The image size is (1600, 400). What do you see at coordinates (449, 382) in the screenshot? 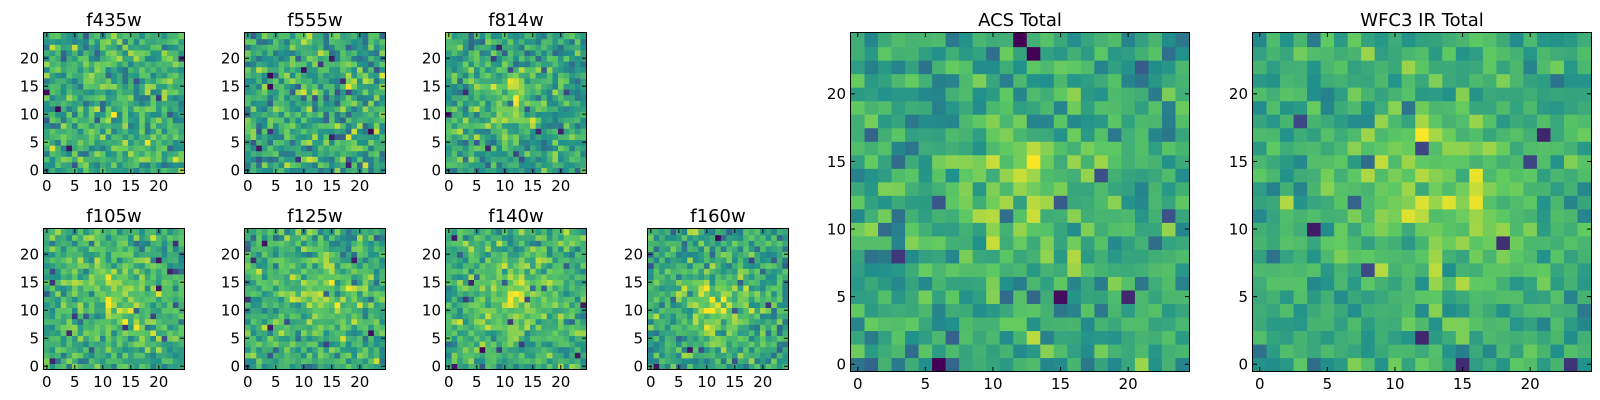
I see `x-tick-label-f140w: 0` at bounding box center [449, 382].